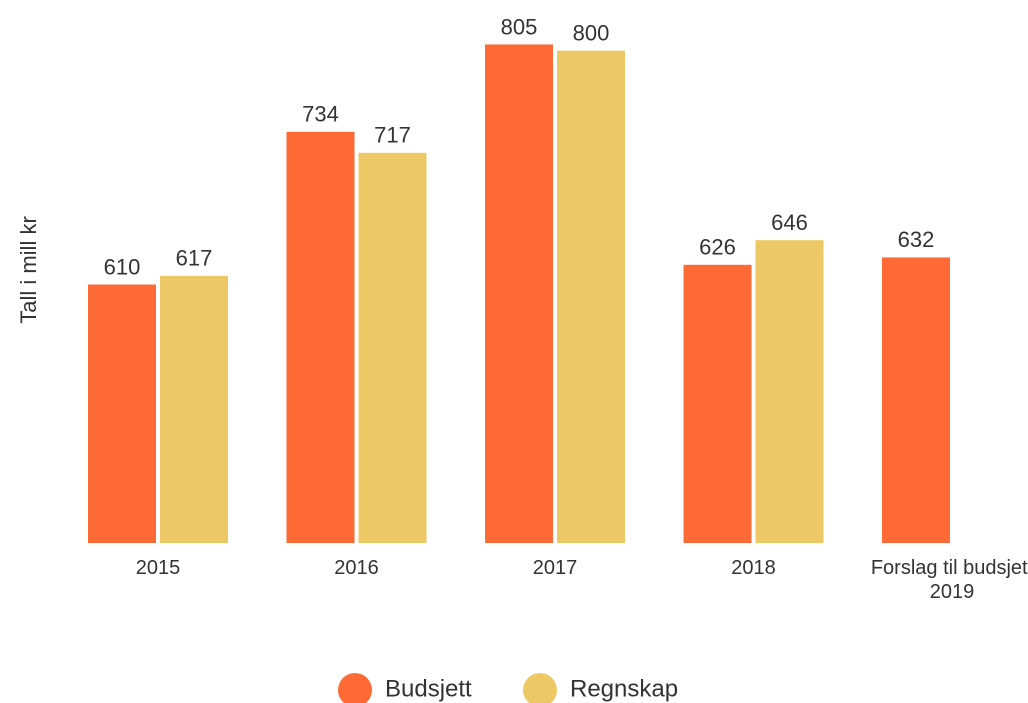 The width and height of the screenshot is (1028, 703). What do you see at coordinates (916, 239) in the screenshot?
I see `data-label: 632` at bounding box center [916, 239].